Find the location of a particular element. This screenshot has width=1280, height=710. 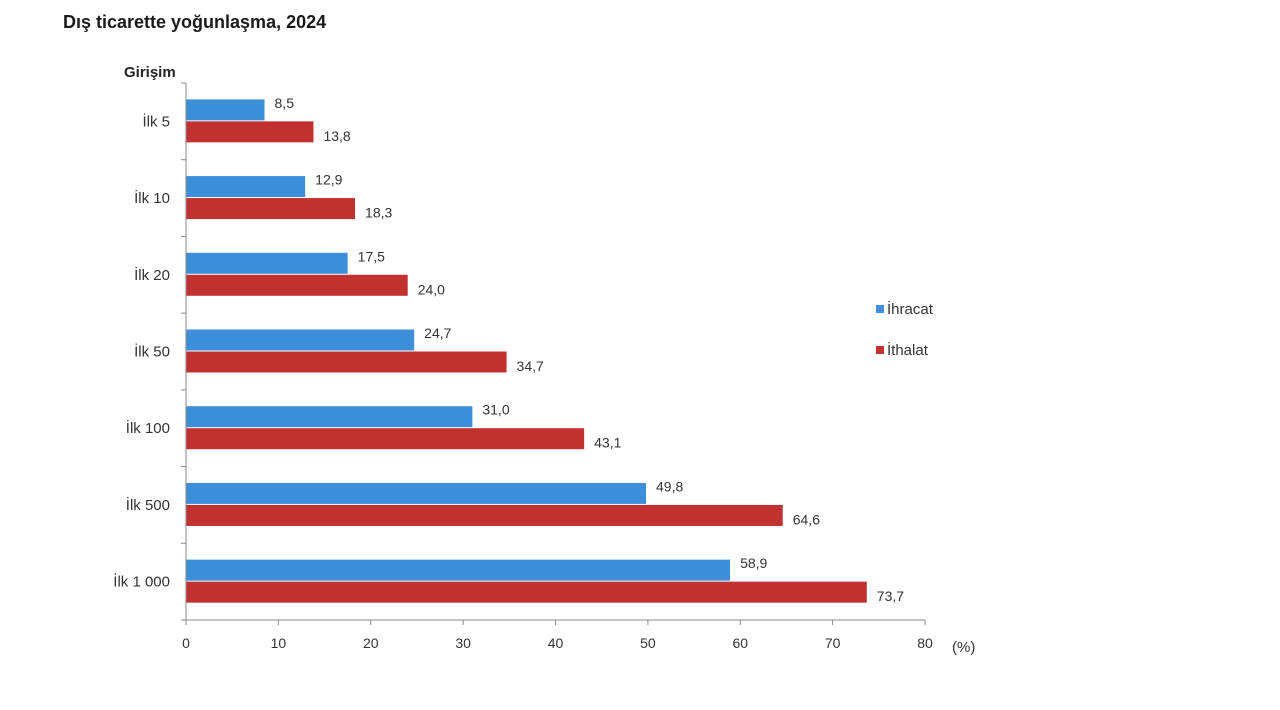

data-label: 8,5 is located at coordinates (285, 103).